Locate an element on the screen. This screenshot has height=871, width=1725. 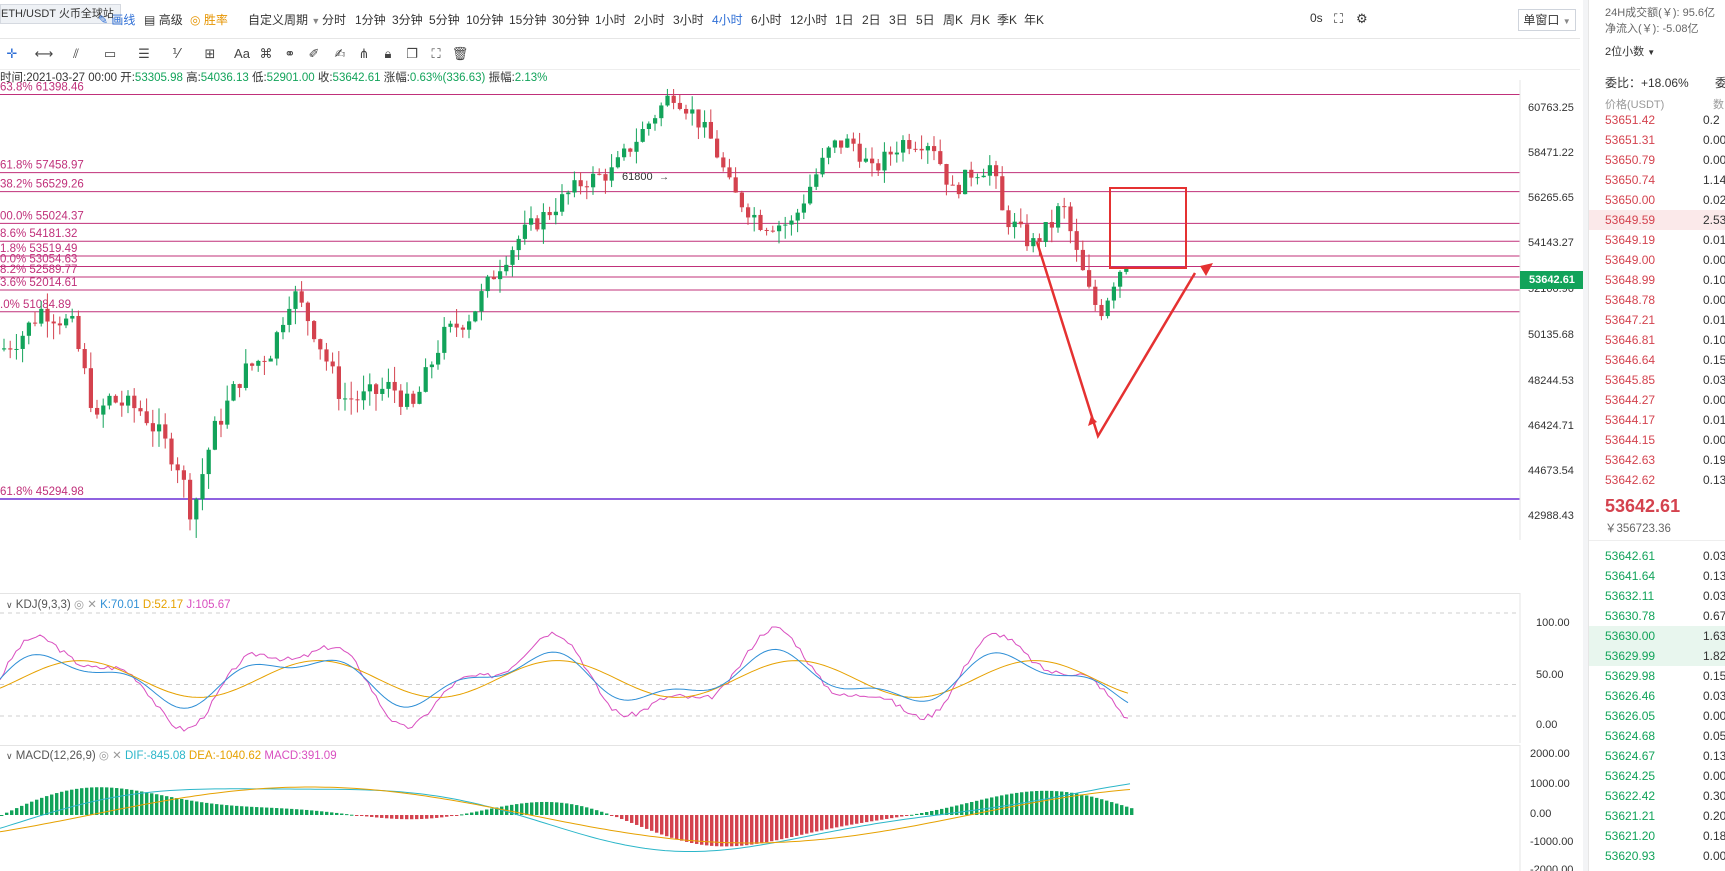
bid-row: 53642.61 0.03 is located at coordinates (1657, 556).